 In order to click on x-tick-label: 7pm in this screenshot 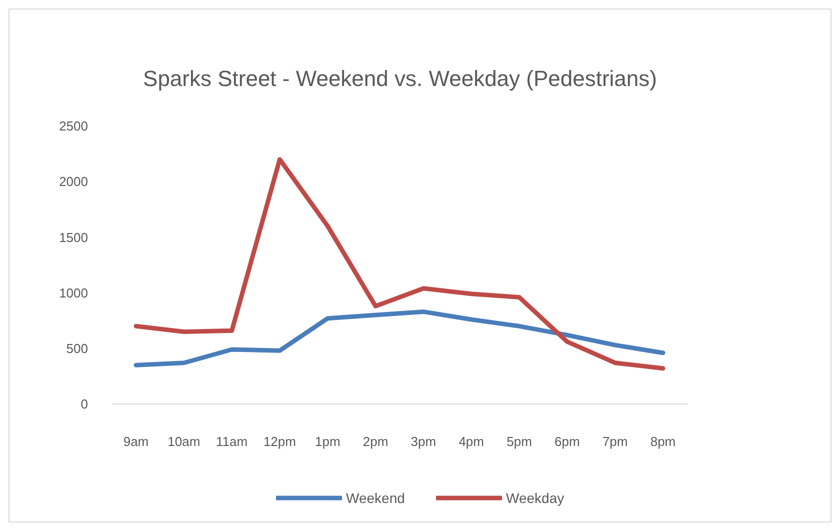, I will do `click(615, 441)`.